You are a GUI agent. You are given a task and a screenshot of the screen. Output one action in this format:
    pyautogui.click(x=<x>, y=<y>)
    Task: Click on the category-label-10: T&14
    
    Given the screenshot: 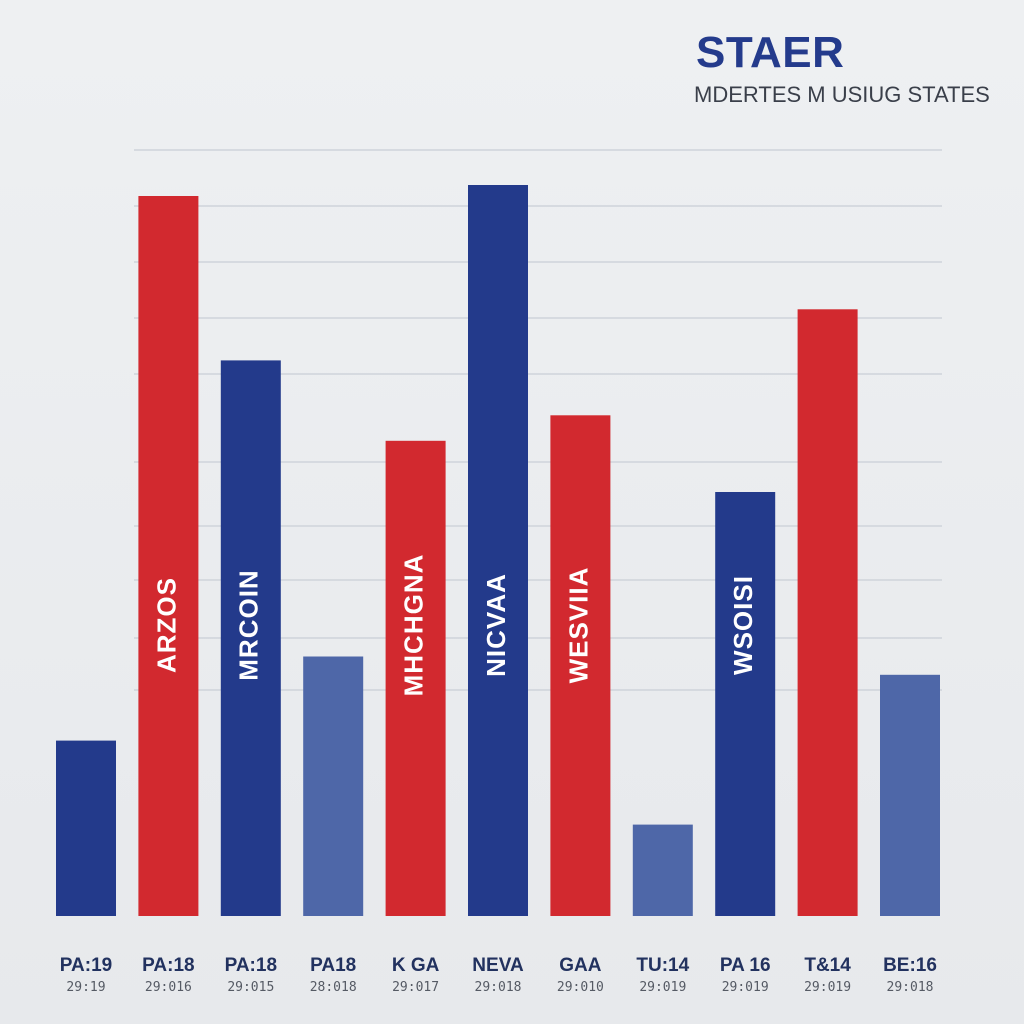 What is the action you would take?
    pyautogui.click(x=827, y=965)
    